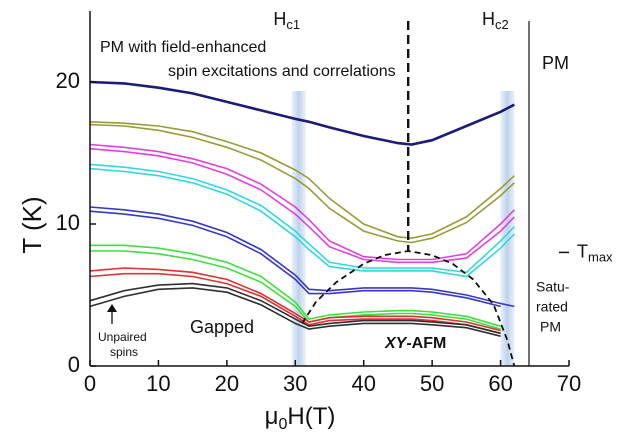  What do you see at coordinates (363, 383) in the screenshot?
I see `x-tick-label: 40` at bounding box center [363, 383].